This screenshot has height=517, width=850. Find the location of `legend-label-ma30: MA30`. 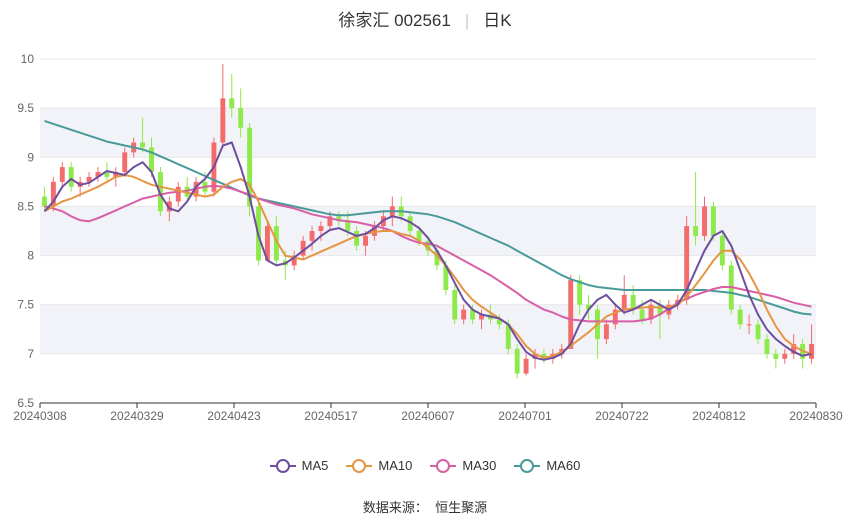

legend-label-ma30: MA30 is located at coordinates (479, 465).